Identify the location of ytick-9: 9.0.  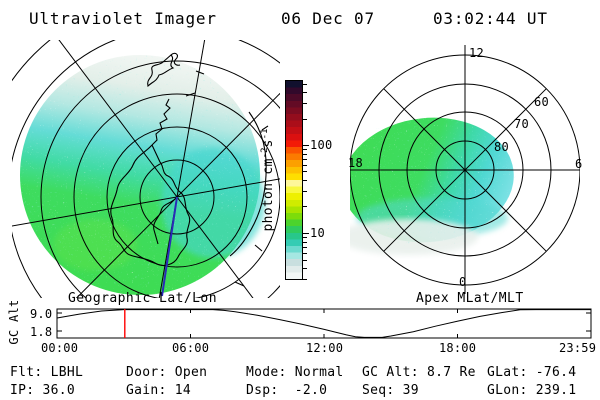
(41, 314).